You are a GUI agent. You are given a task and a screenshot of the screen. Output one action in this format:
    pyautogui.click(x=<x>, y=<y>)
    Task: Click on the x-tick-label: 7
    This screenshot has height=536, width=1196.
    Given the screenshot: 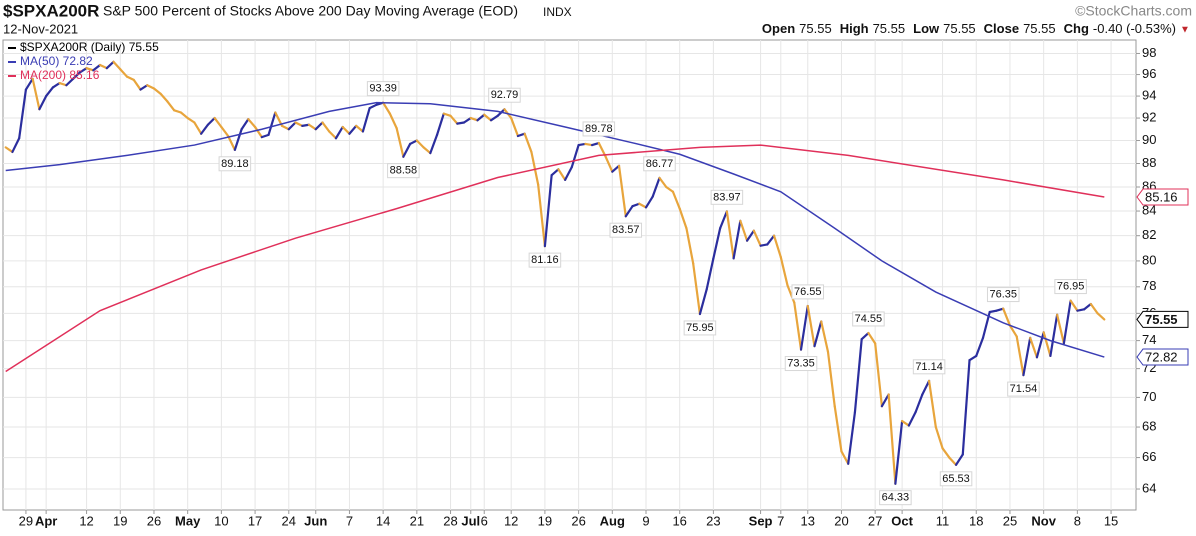 What is the action you would take?
    pyautogui.click(x=780, y=520)
    